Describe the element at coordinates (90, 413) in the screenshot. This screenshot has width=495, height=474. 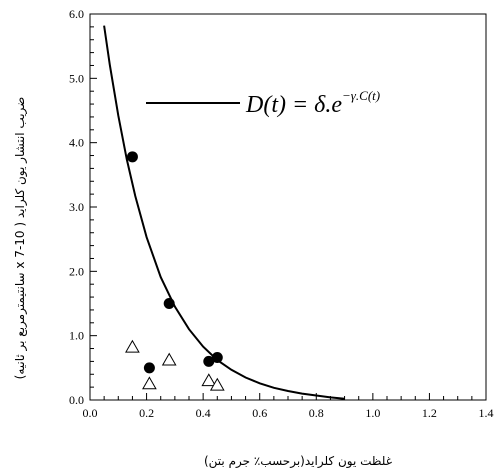
I see `x-tick-label: 0.0` at that location.